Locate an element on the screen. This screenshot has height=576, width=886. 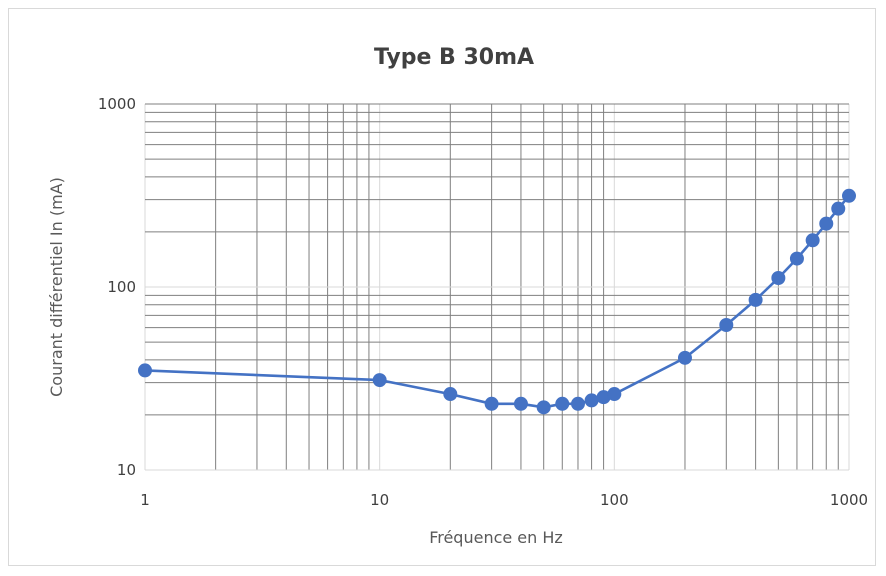
y-axis-title: Courant différentiel In (mA) is located at coordinates (56, 287).